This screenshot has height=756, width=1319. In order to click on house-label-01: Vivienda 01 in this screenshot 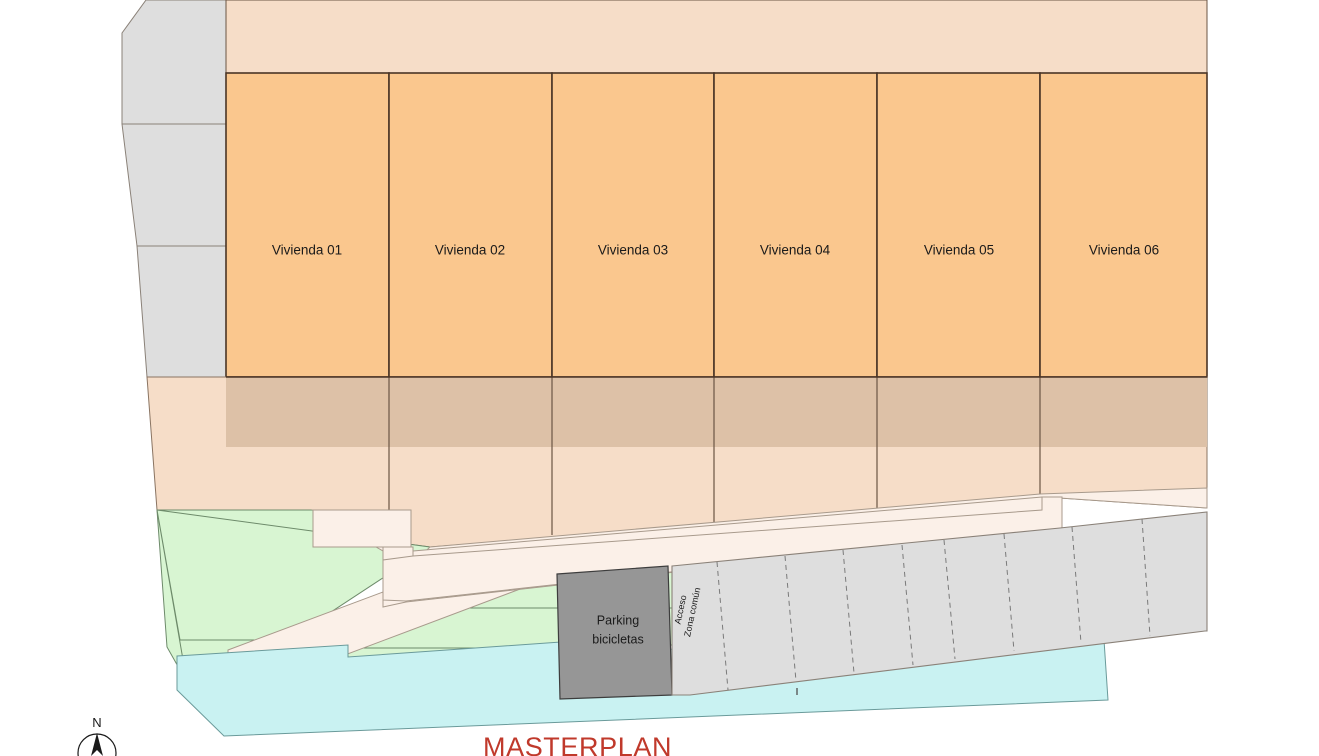, I will do `click(307, 250)`.